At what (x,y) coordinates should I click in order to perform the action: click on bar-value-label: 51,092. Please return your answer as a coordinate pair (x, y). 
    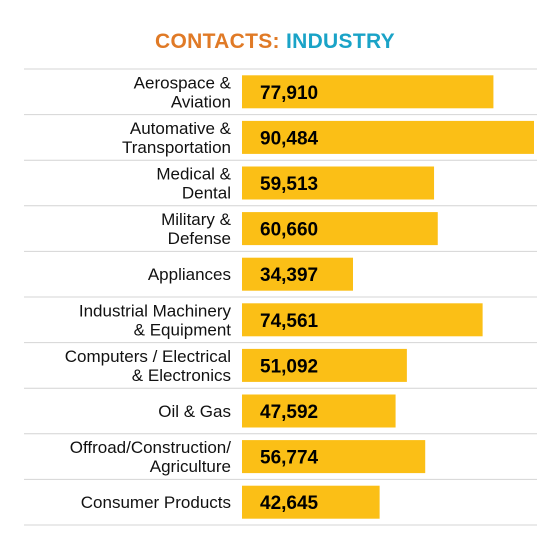
    Looking at the image, I should click on (289, 366).